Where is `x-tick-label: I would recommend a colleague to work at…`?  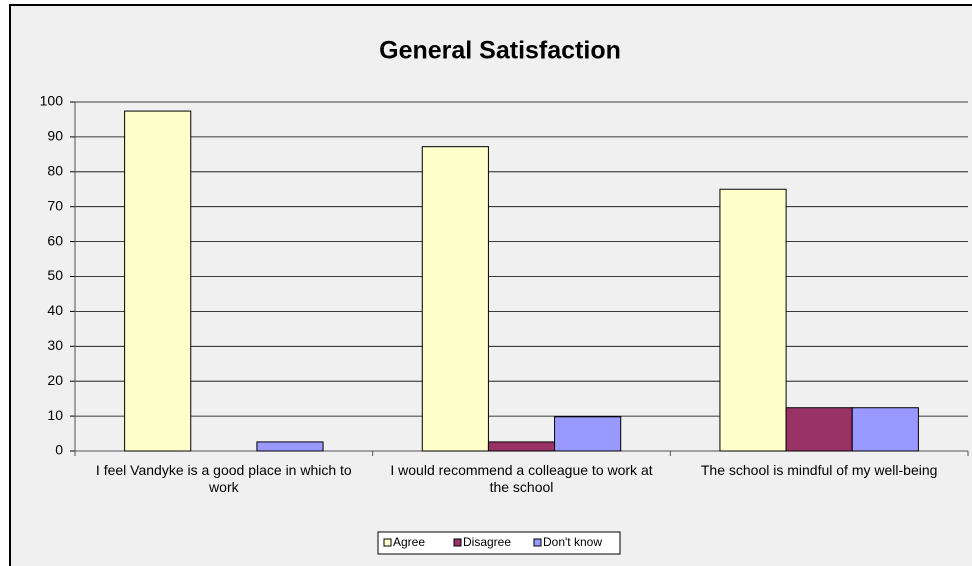
x-tick-label: I would recommend a colleague to work at… is located at coordinates (521, 478).